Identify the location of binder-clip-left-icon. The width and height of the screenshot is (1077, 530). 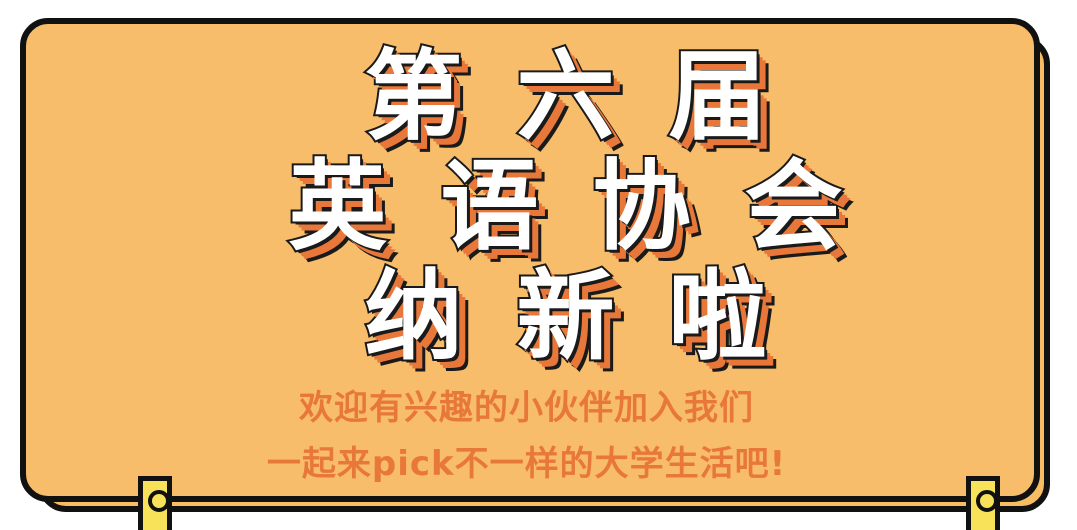
(155, 503).